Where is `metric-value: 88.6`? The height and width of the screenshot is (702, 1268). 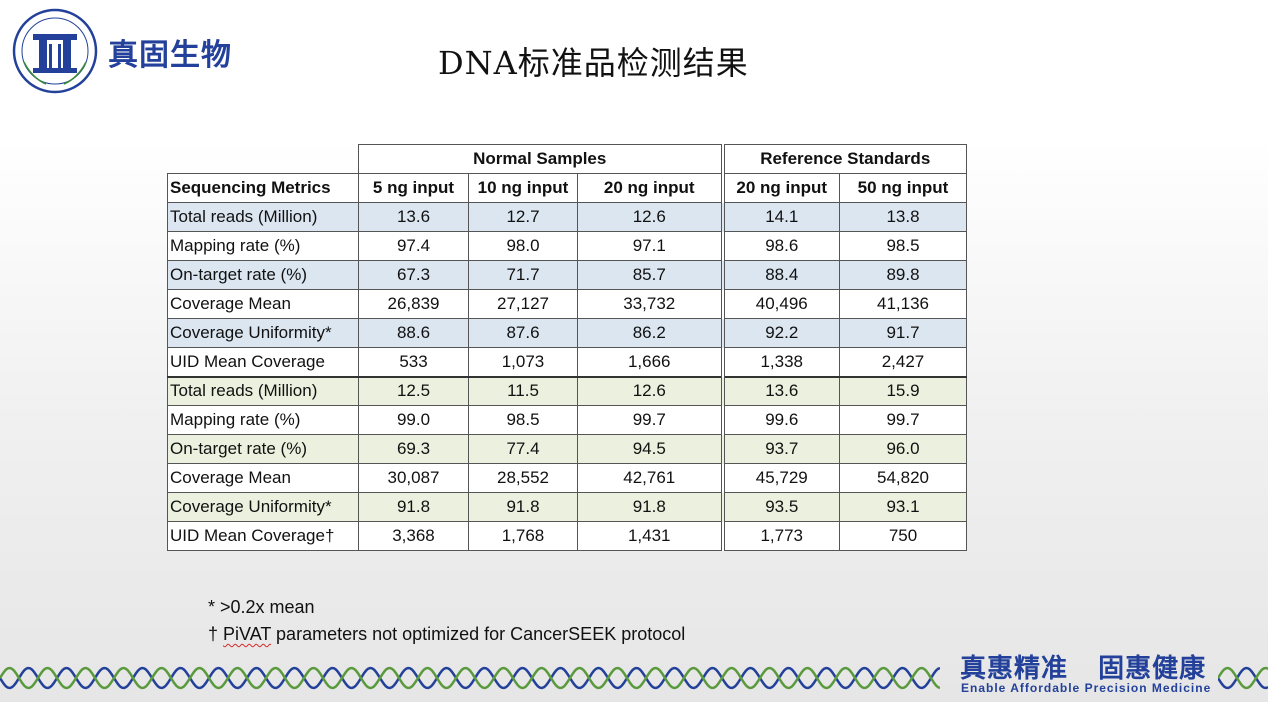 metric-value: 88.6 is located at coordinates (413, 333).